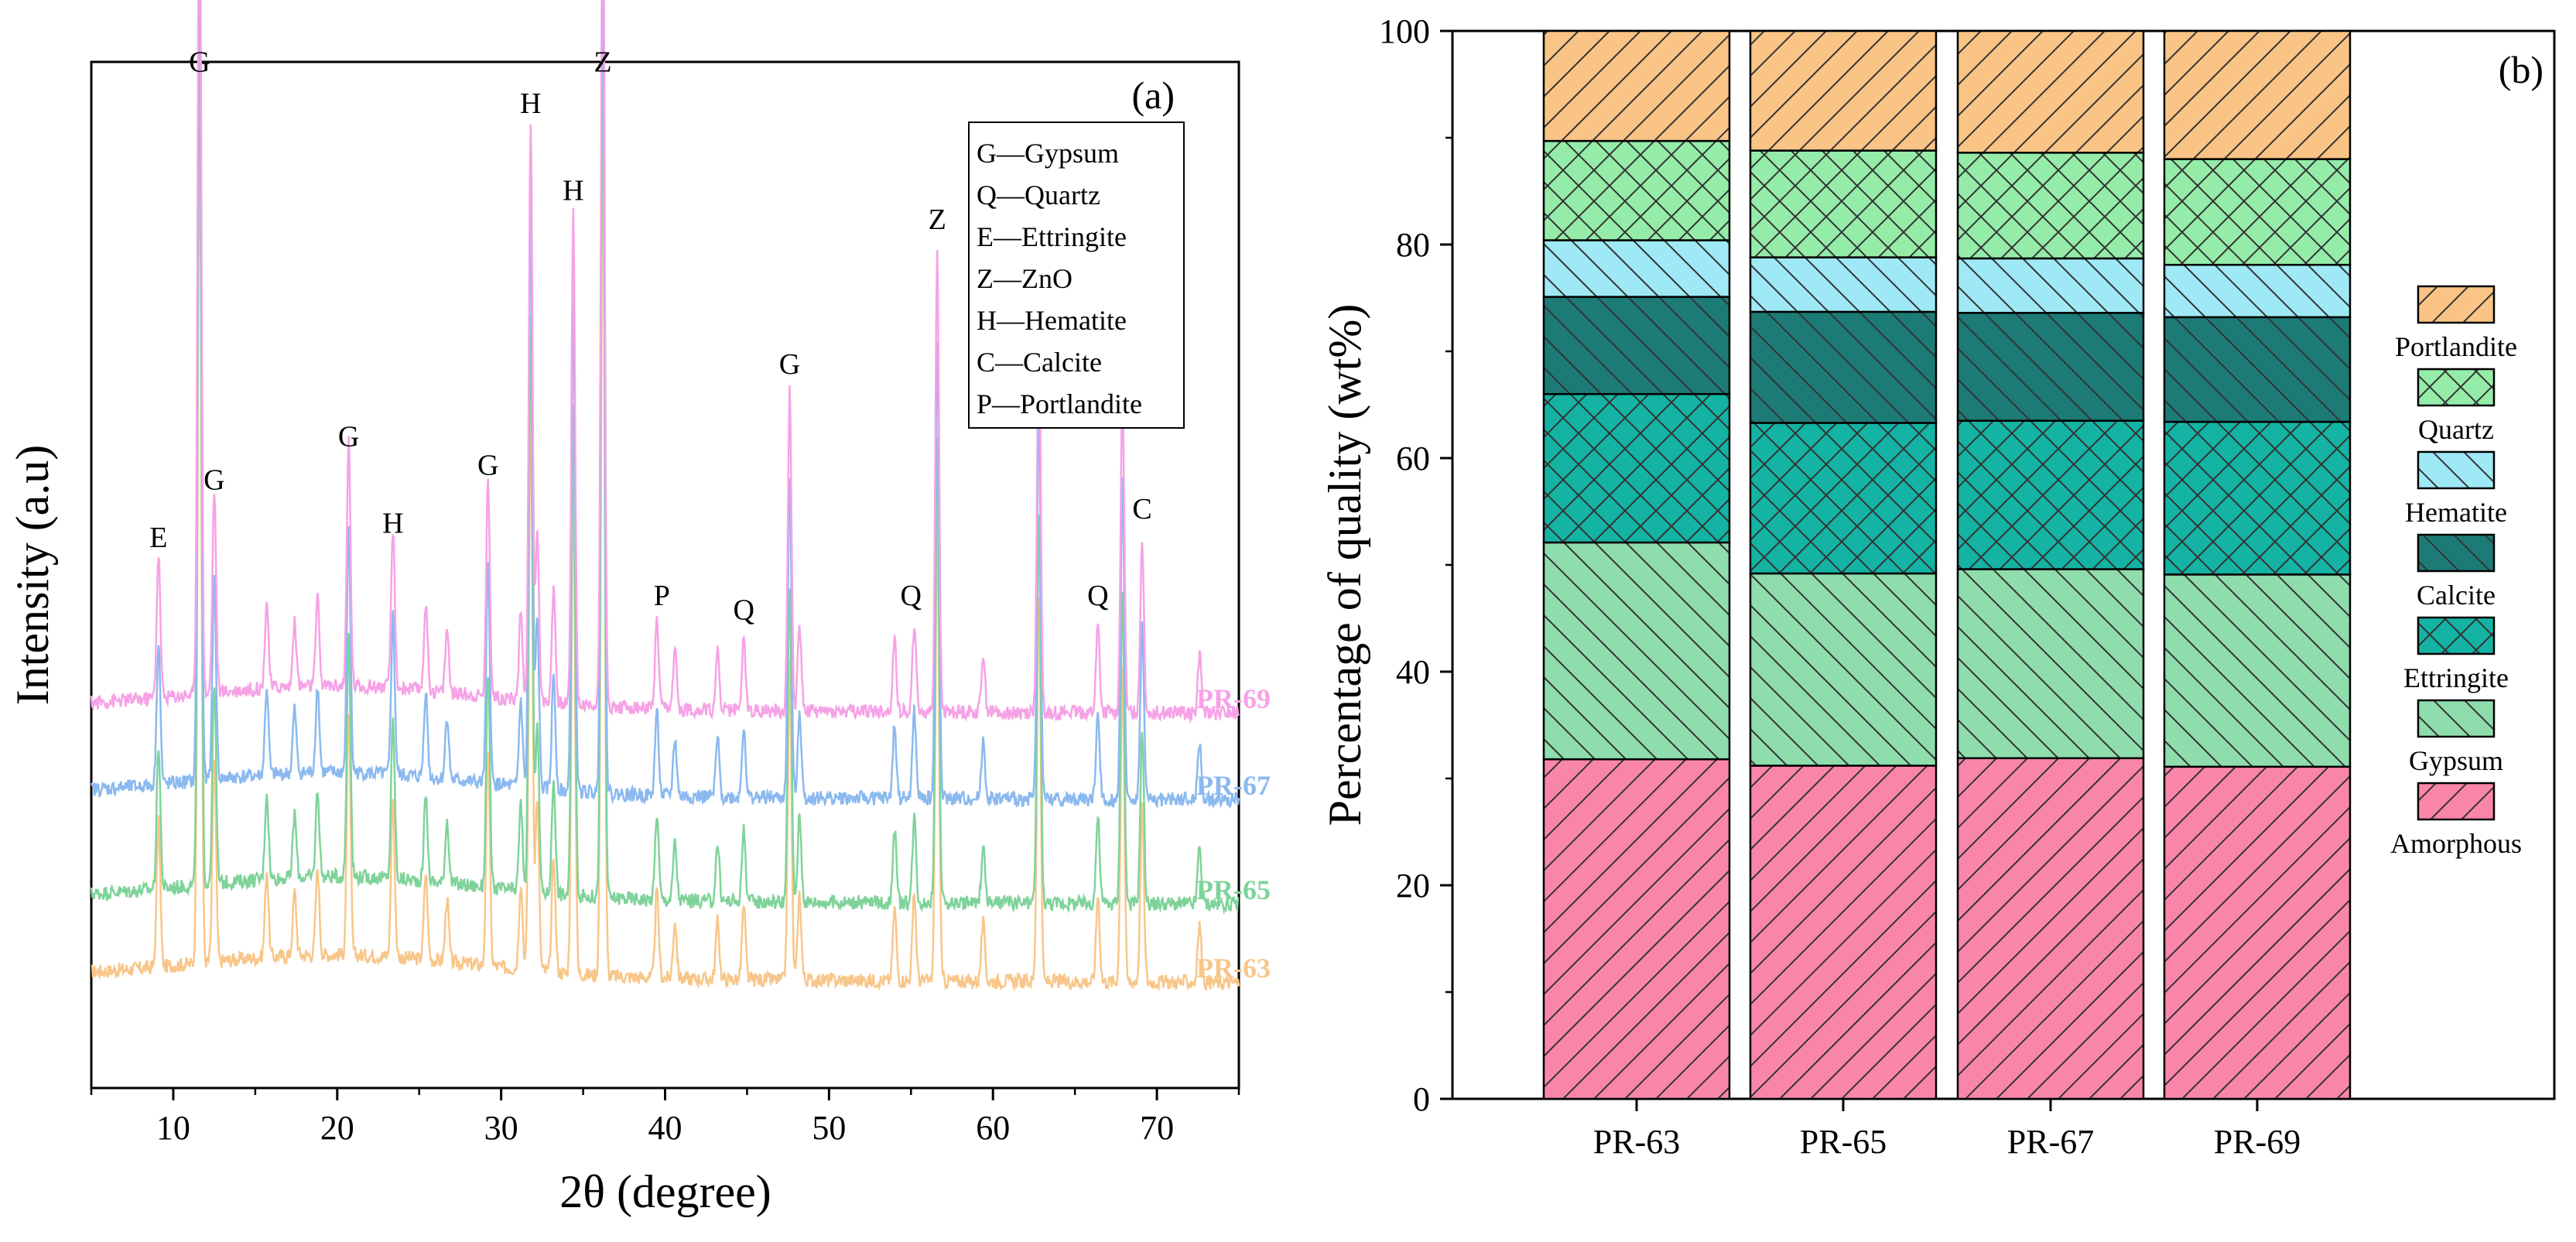  I want to click on bar-segment-pr-67-portlandite, so click(2050, 91).